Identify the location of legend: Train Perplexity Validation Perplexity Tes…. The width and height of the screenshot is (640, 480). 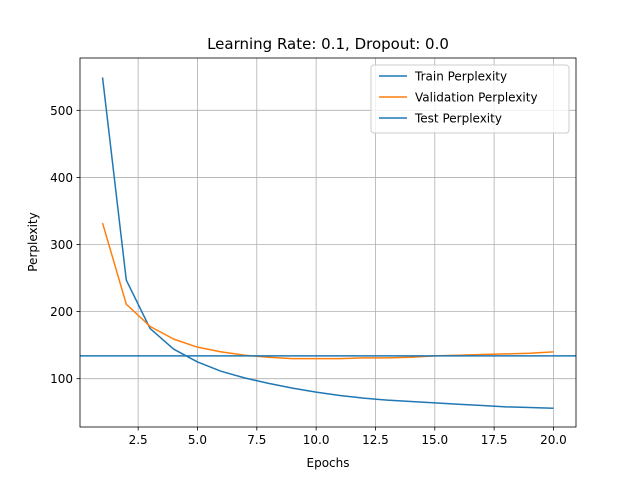
(470, 99).